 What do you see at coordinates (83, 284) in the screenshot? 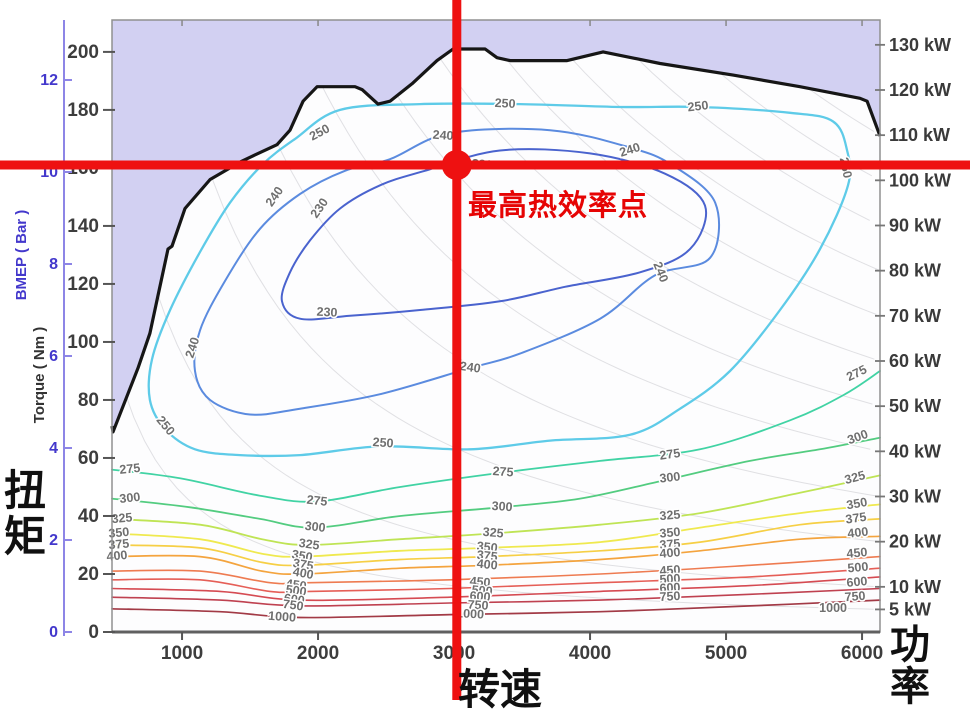
I see `torque-tick-label: 120` at bounding box center [83, 284].